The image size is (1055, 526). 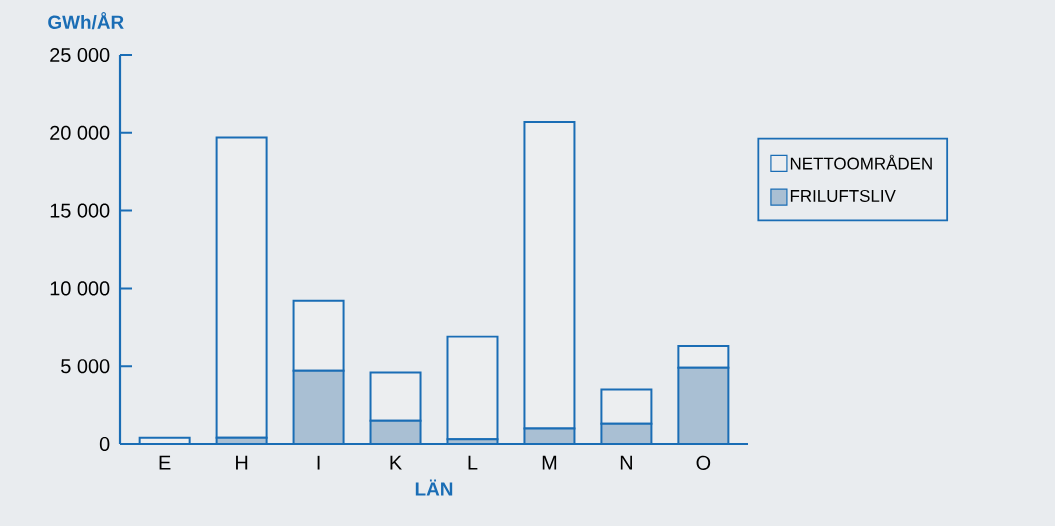 What do you see at coordinates (85, 366) in the screenshot?
I see `y-tick-label: 5 000` at bounding box center [85, 366].